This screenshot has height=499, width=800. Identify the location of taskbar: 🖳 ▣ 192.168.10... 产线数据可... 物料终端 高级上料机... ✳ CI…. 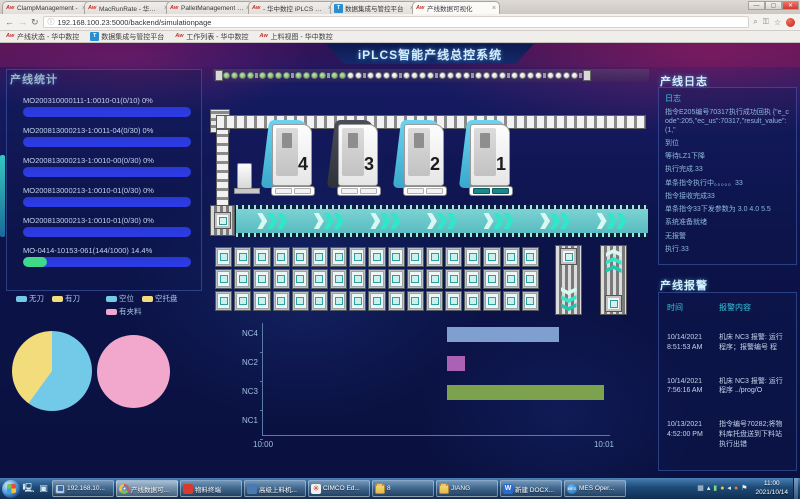
(400, 488).